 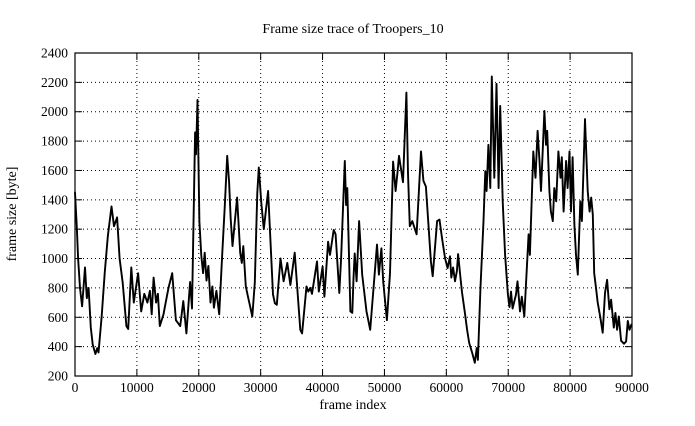 I want to click on chart-title: Frame size trace of Troopers_10, so click(x=352, y=29).